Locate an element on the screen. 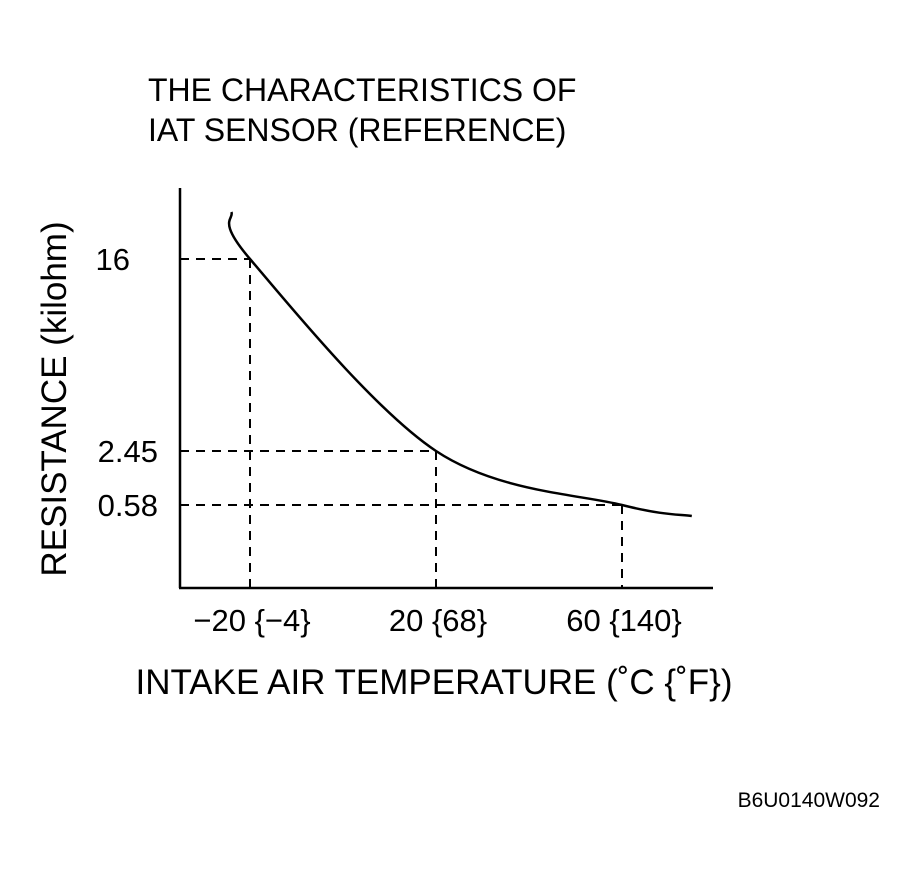 The image size is (917, 882). chart-title-line-2: IAT SENSOR (REFERENCE) is located at coordinates (357, 130).